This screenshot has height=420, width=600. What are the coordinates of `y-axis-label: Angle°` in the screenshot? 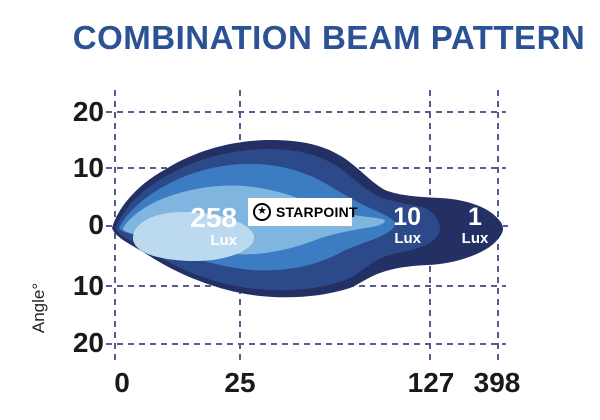 It's located at (38, 308).